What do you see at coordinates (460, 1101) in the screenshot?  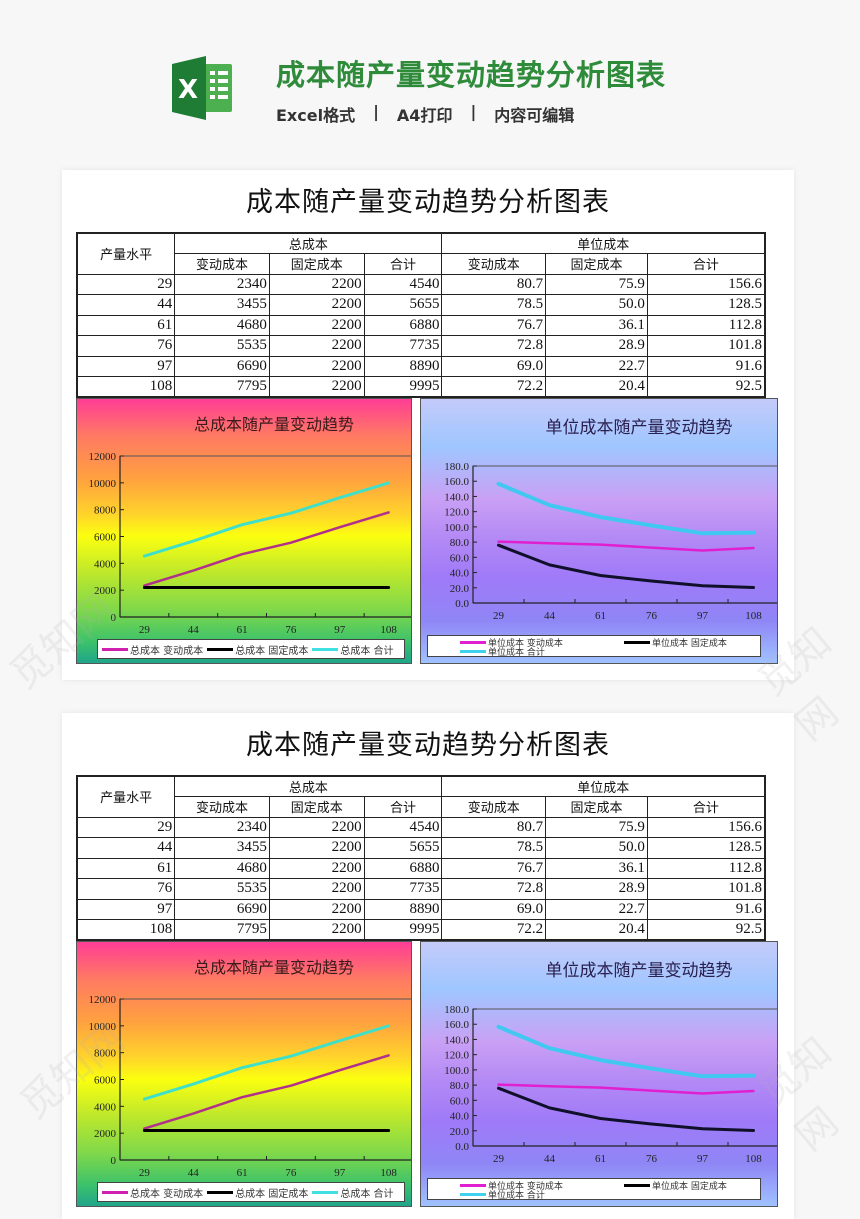 I see `y-tick-label: 60.0` at bounding box center [460, 1101].